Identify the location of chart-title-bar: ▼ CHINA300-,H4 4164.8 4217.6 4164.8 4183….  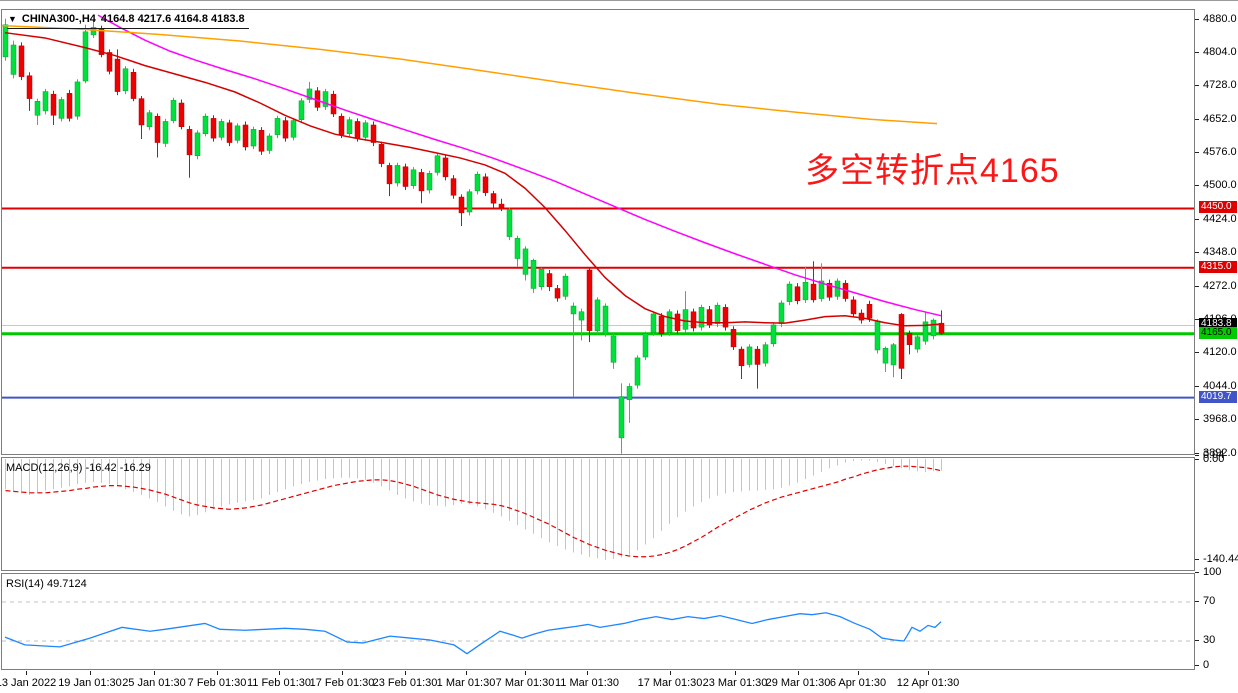
(128, 21).